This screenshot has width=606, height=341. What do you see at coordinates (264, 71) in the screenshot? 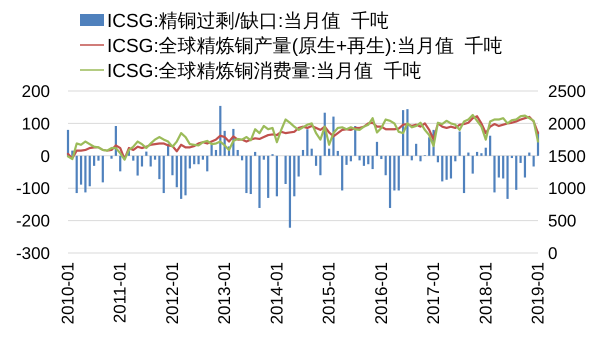
I see `legend-label: ICSG:全球精炼铜消费量:当月值 千吨` at bounding box center [264, 71].